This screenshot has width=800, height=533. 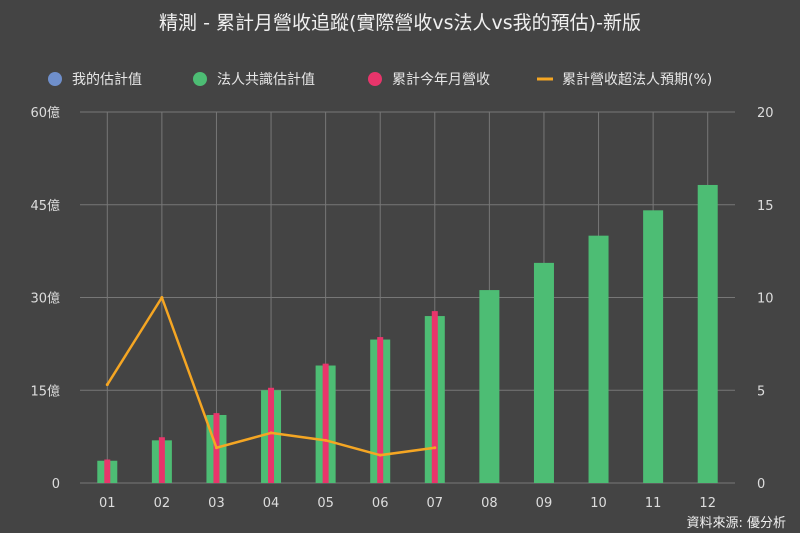 I want to click on y-right-tick-label: 5, so click(x=761, y=391).